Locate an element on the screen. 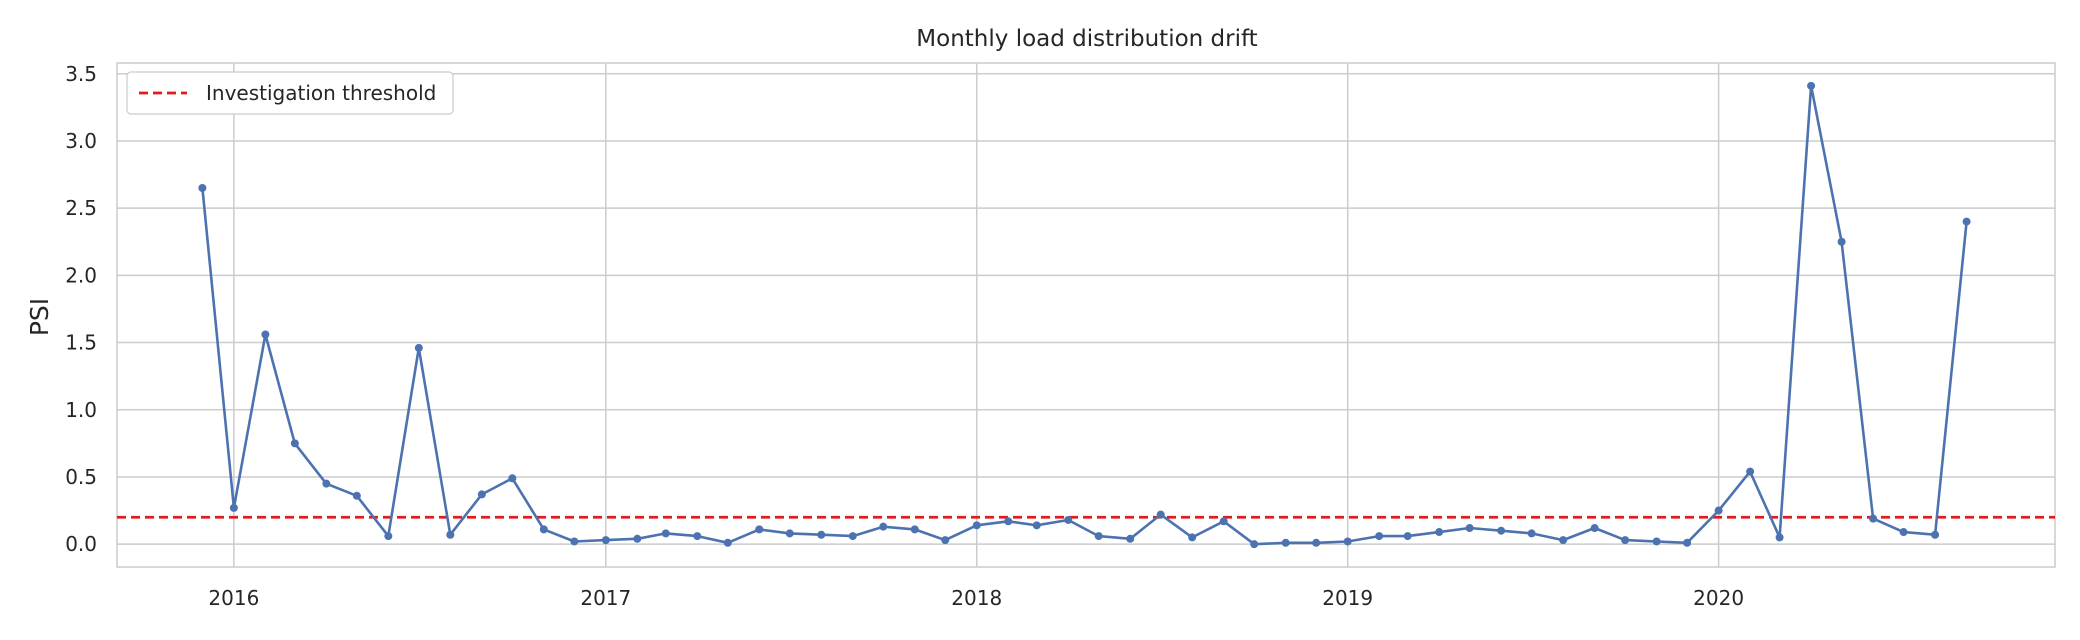 This screenshot has height=640, width=2080. y-tick-label: 1.0 is located at coordinates (81, 410).